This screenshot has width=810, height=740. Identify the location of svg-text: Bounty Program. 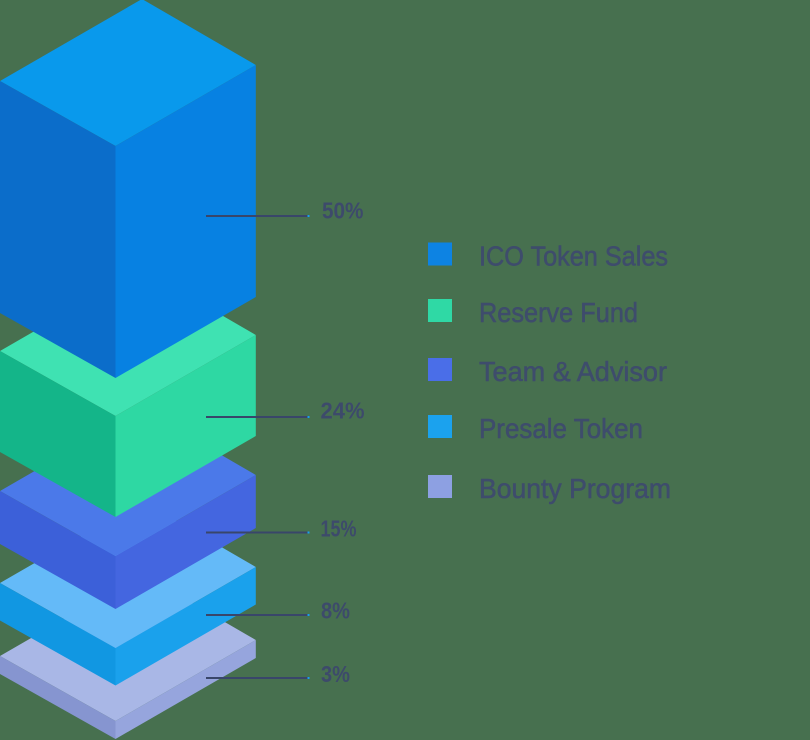
(575, 488).